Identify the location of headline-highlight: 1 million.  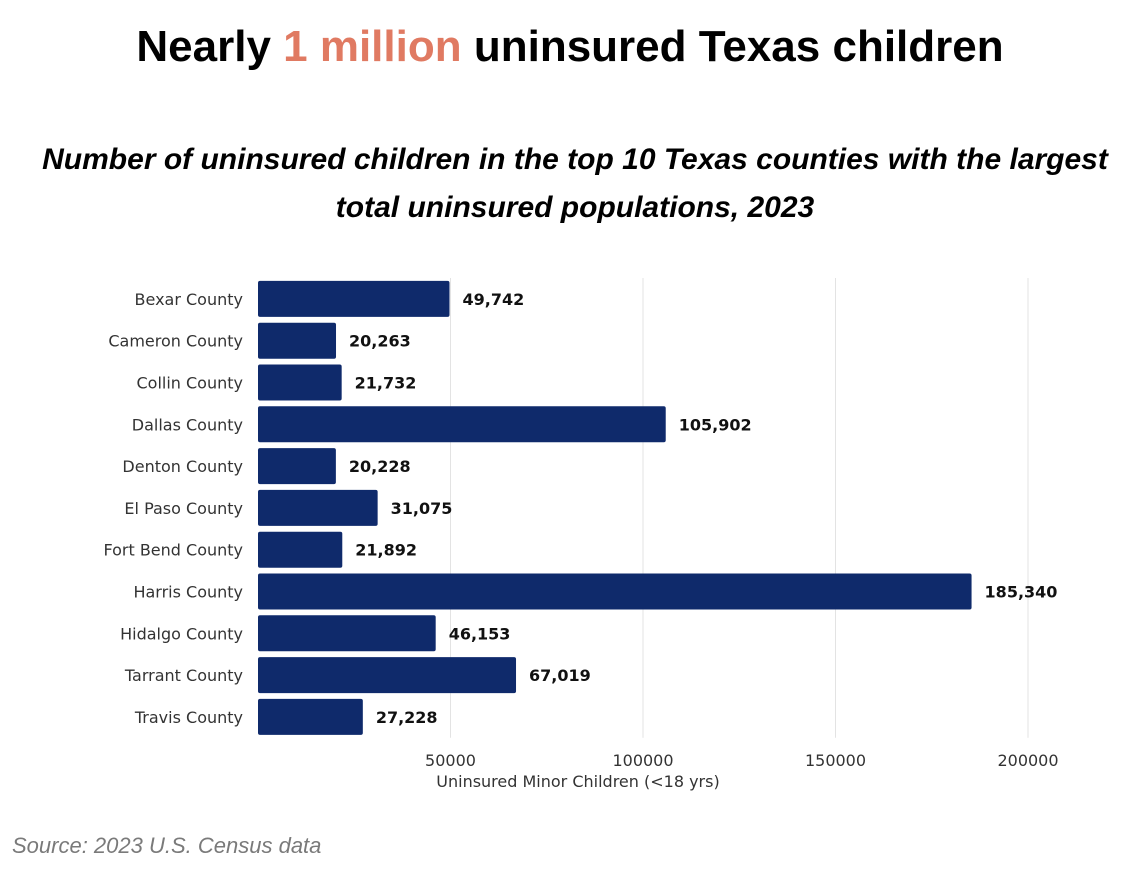
(372, 46).